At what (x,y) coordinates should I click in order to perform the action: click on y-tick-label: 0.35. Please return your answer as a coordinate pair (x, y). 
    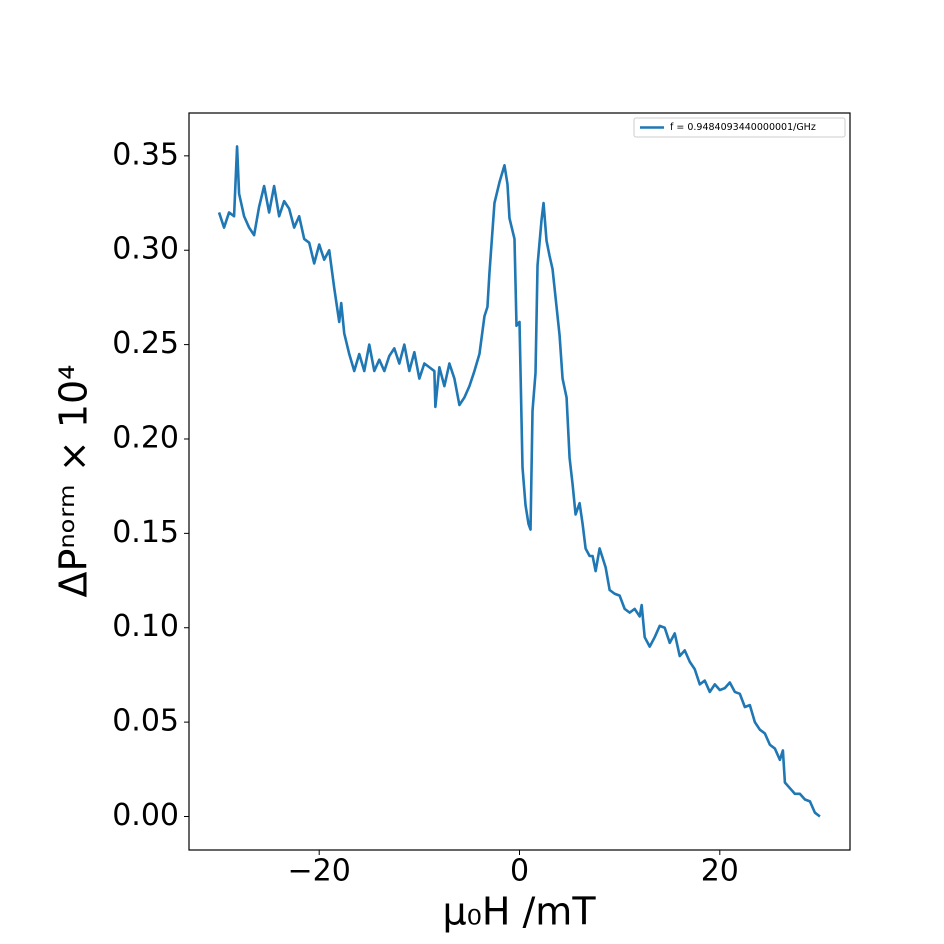
    Looking at the image, I should click on (145, 154).